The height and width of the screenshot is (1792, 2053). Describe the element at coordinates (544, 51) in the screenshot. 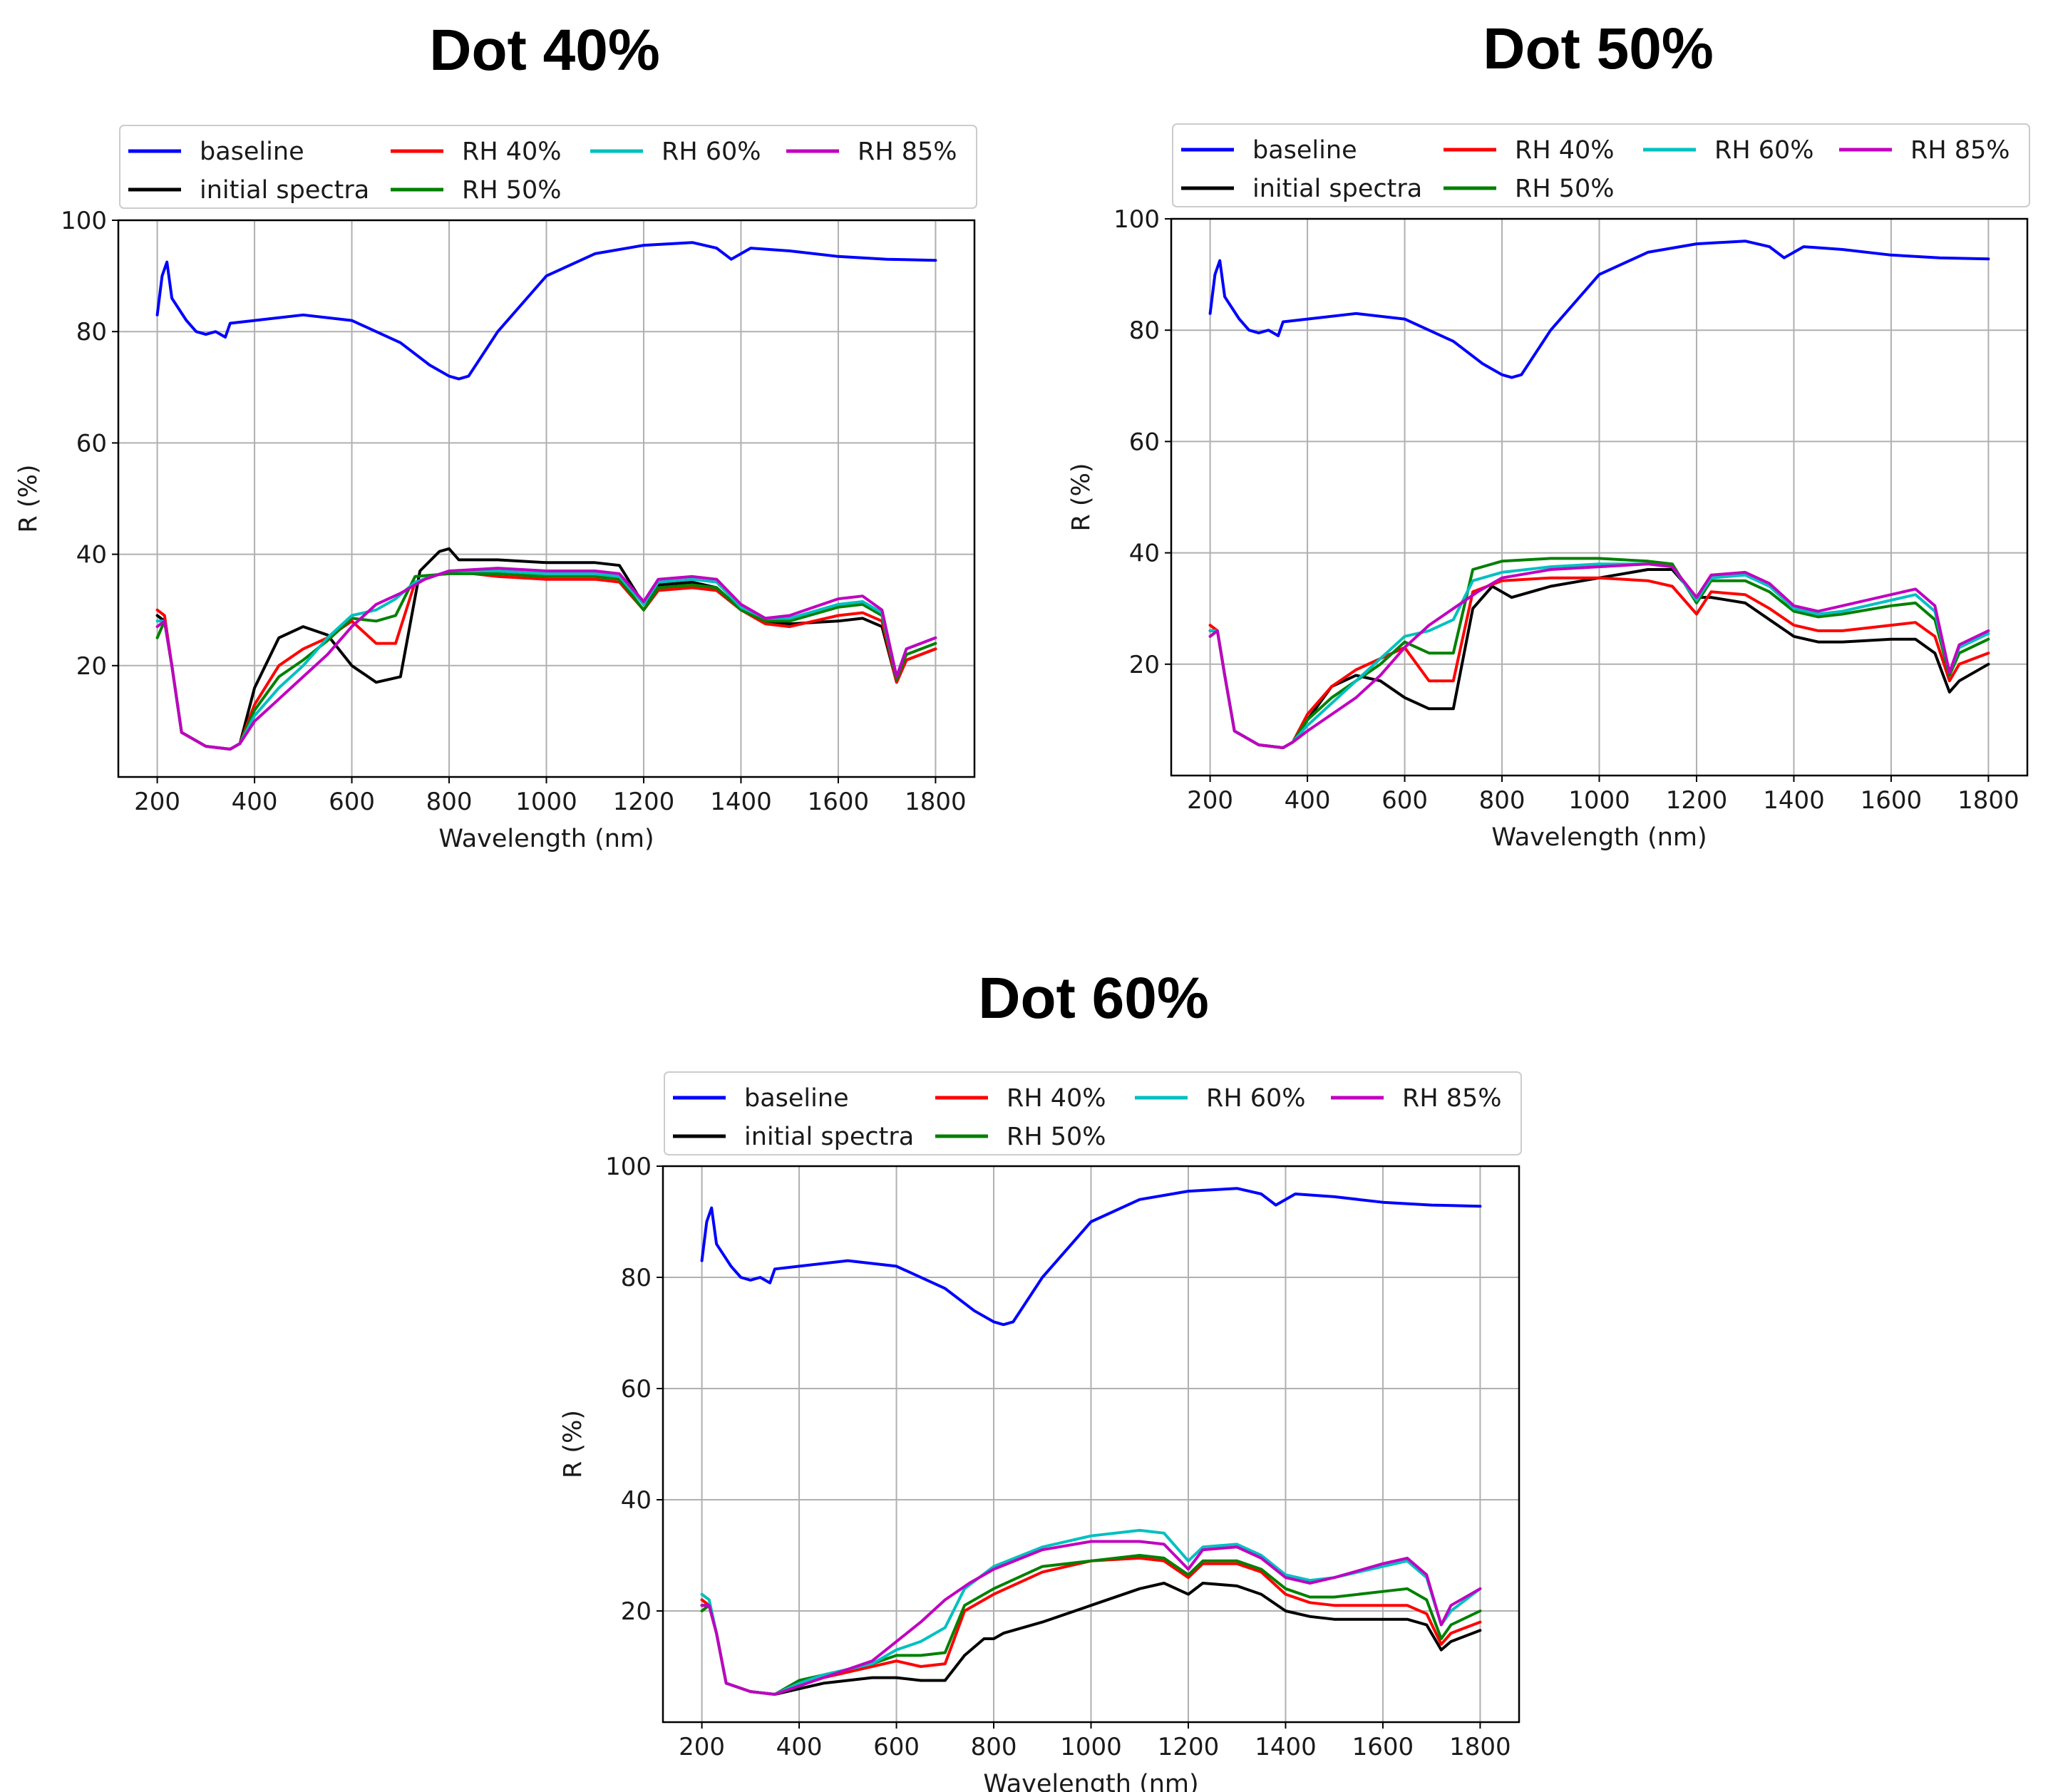

I see `chart-title: Dot 40%` at that location.